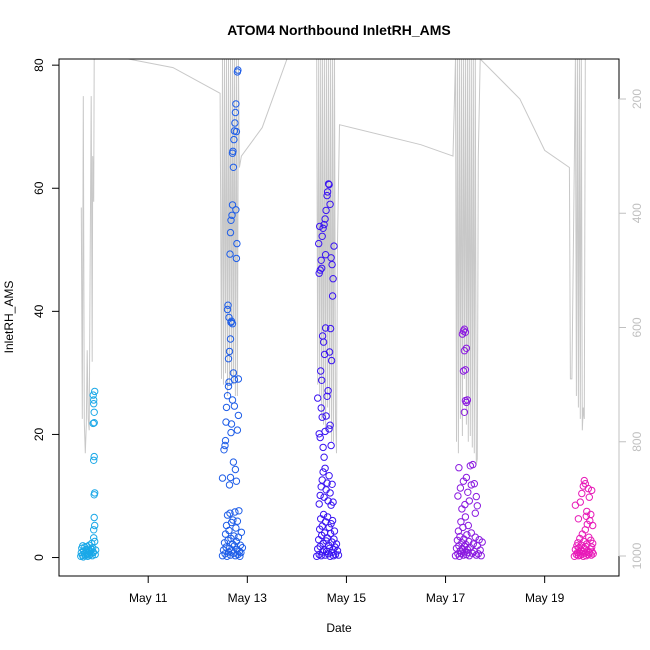 This screenshot has height=650, width=650. I want to click on x-tick-label: May 13, so click(248, 598).